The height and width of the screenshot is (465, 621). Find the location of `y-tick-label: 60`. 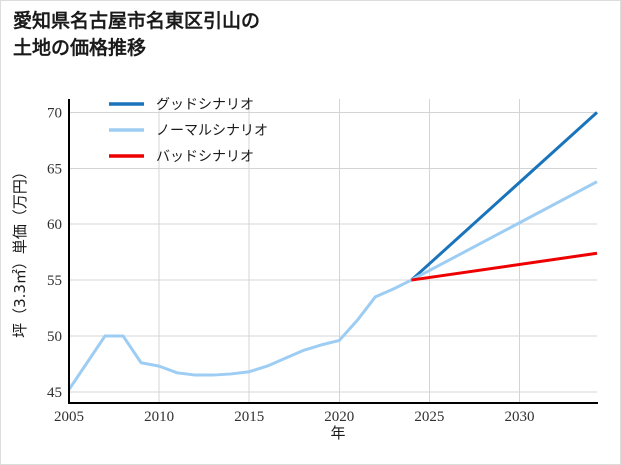

y-tick-label: 60 is located at coordinates (54, 225).